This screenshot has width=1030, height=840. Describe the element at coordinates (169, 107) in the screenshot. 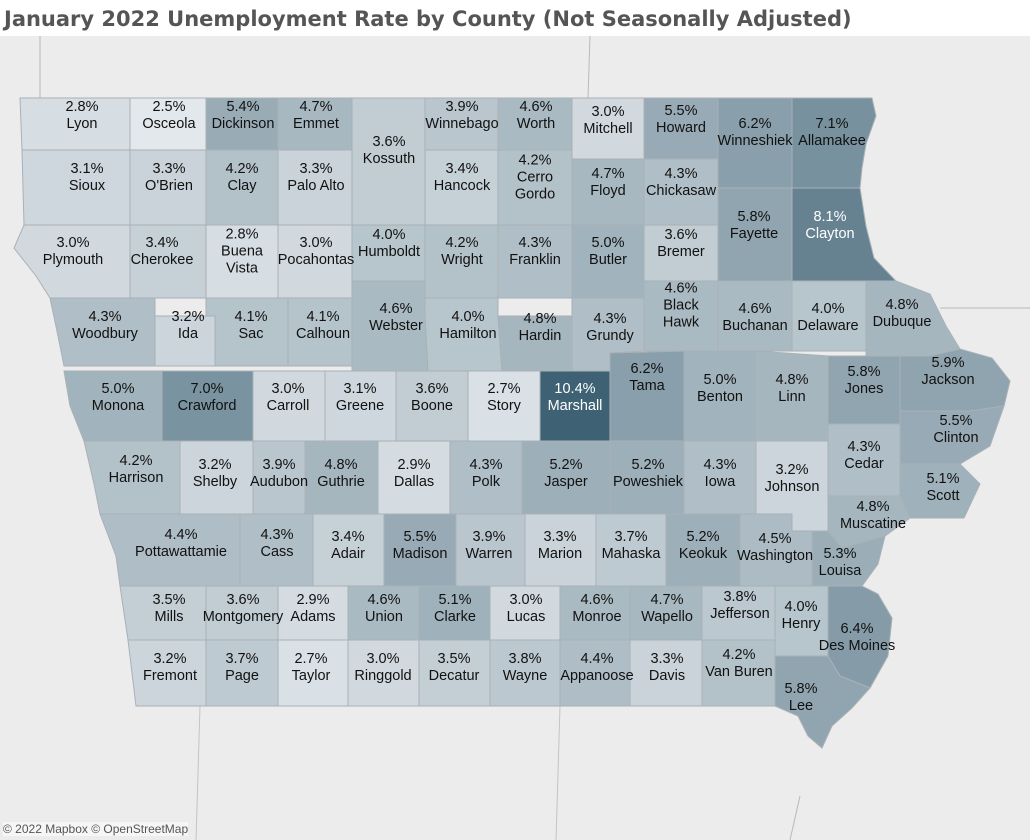

I see `county-rate: 2.5%` at that location.